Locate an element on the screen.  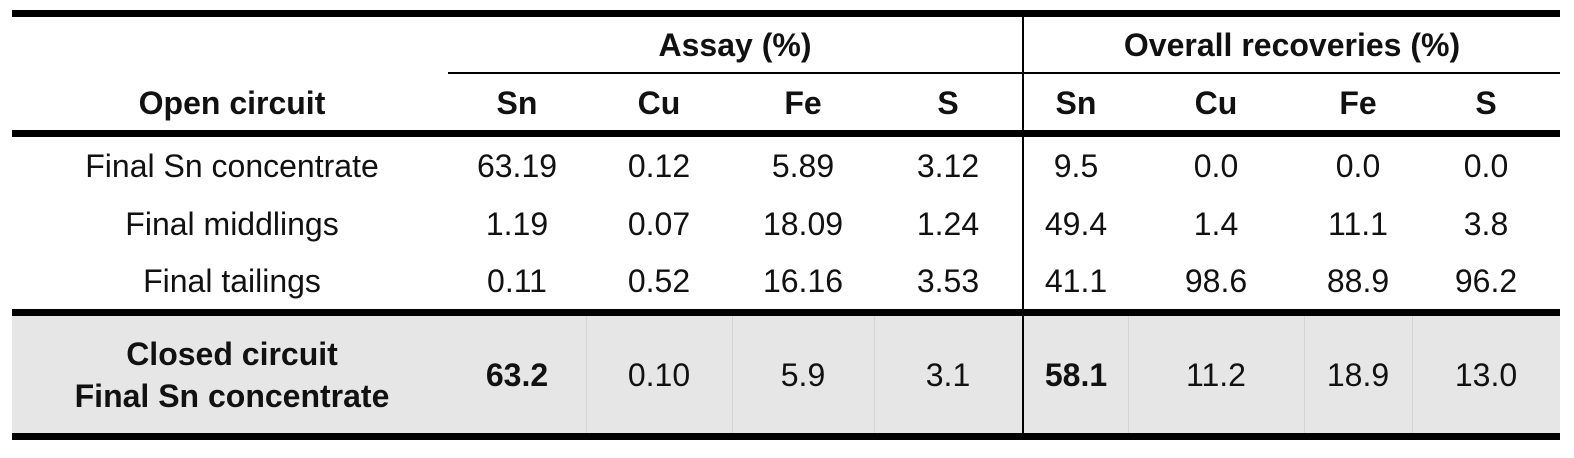
cell-value: 0.10 is located at coordinates (659, 374).